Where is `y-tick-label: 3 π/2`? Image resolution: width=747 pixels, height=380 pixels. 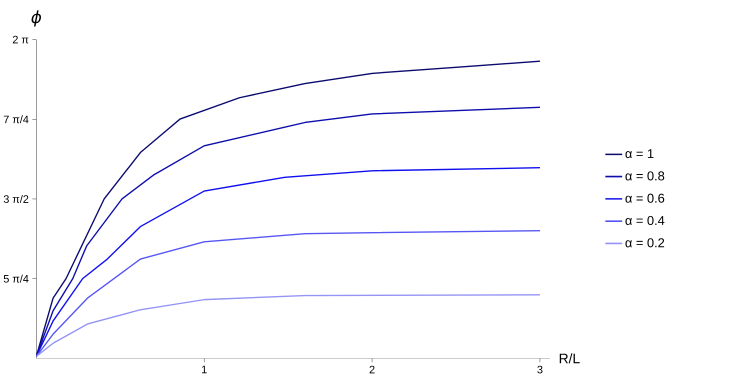 y-tick-label: 3 π/2 is located at coordinates (16, 198).